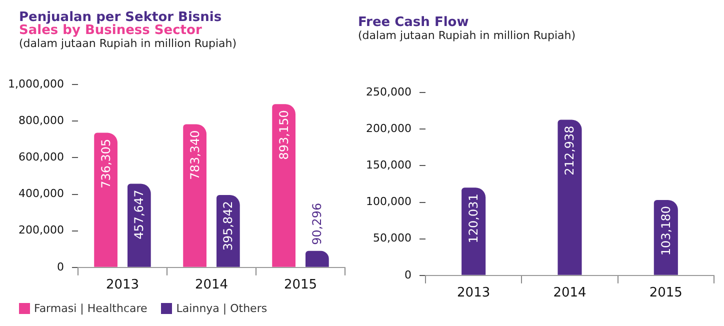 The height and width of the screenshot is (326, 724). What do you see at coordinates (473, 219) in the screenshot?
I see `data-label: 120,031` at bounding box center [473, 219].